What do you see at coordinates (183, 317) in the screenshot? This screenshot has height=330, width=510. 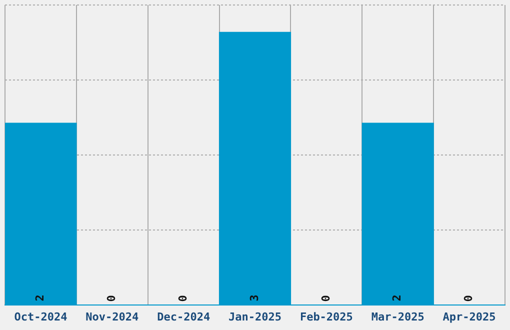 I see `x-tick-label: Dec-2024` at bounding box center [183, 317].